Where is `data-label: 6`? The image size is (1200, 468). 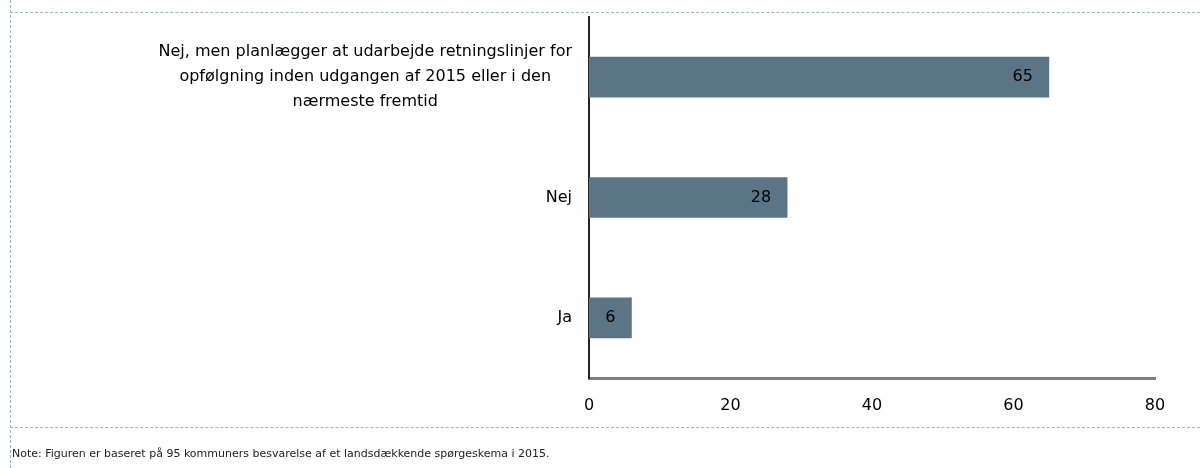
data-label: 6 is located at coordinates (610, 316).